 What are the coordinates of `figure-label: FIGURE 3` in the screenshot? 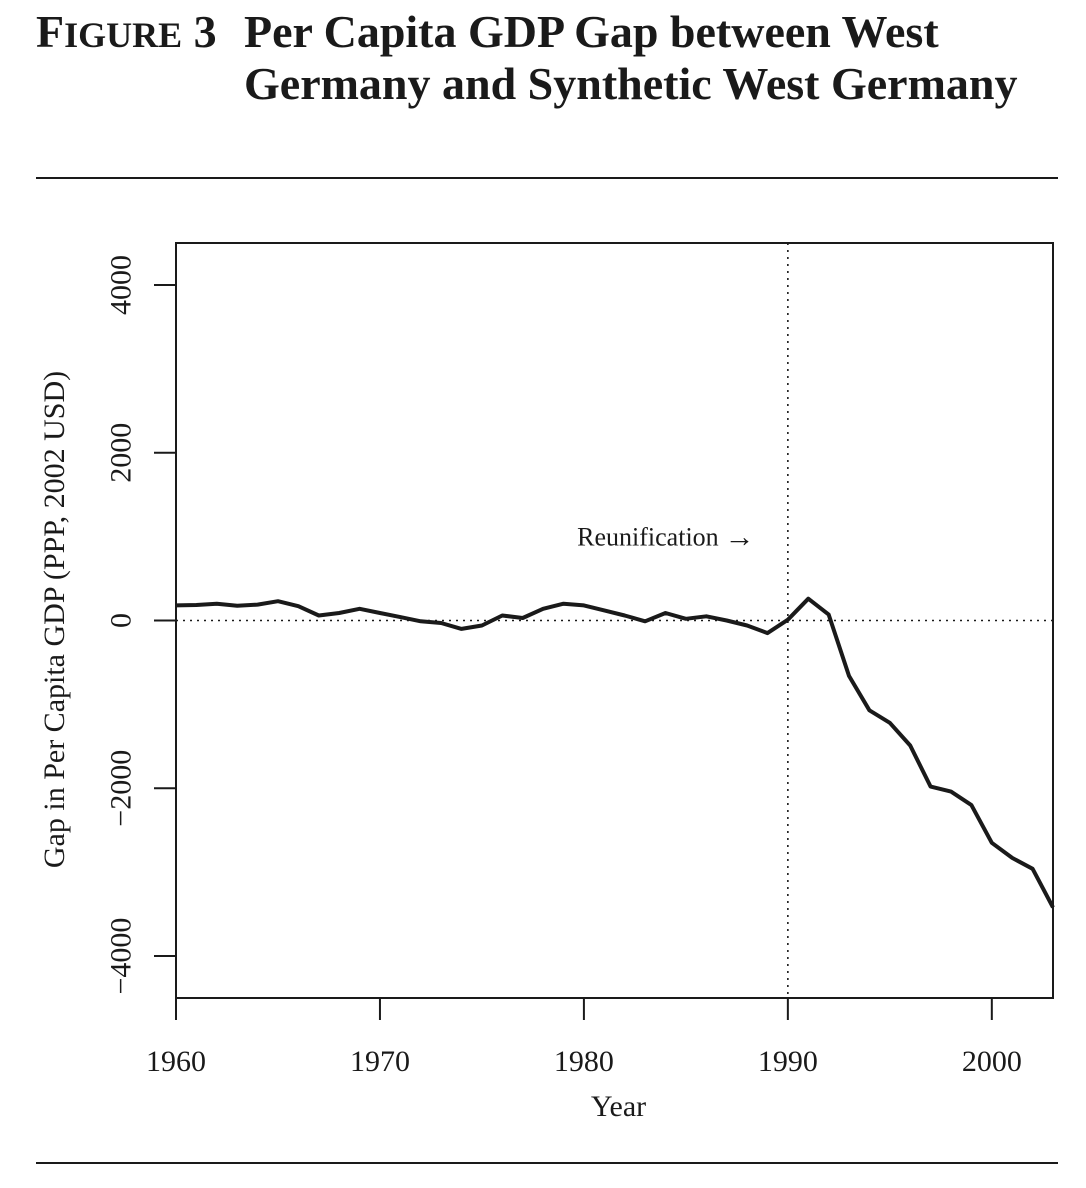 It's located at (126, 31).